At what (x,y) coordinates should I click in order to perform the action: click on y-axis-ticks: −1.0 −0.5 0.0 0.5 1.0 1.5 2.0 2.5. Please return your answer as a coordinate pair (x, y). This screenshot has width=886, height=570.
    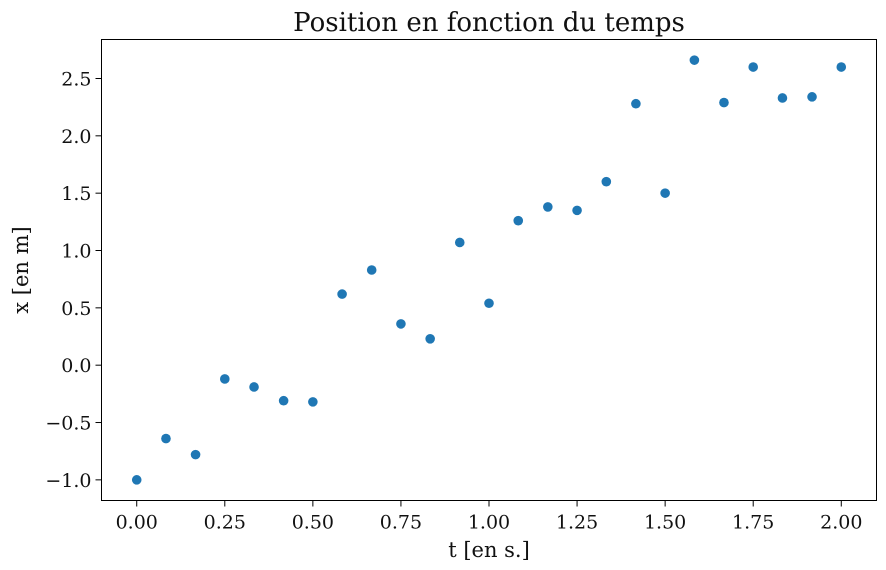
    Looking at the image, I should click on (73, 280).